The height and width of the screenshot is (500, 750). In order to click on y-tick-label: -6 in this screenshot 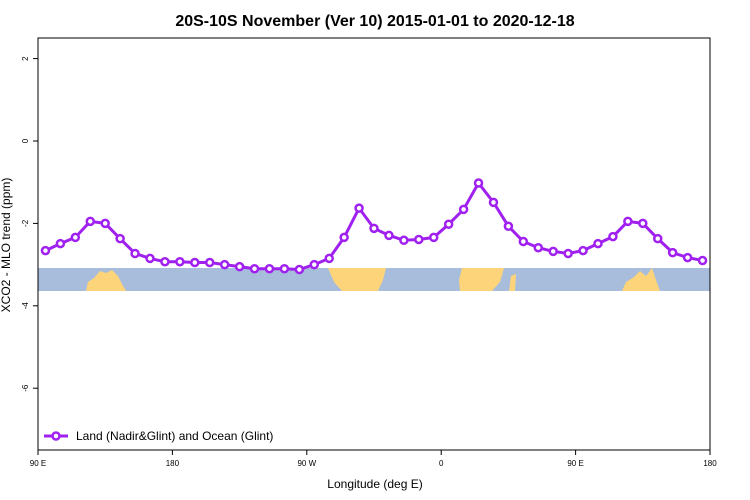, I will do `click(25, 388)`.